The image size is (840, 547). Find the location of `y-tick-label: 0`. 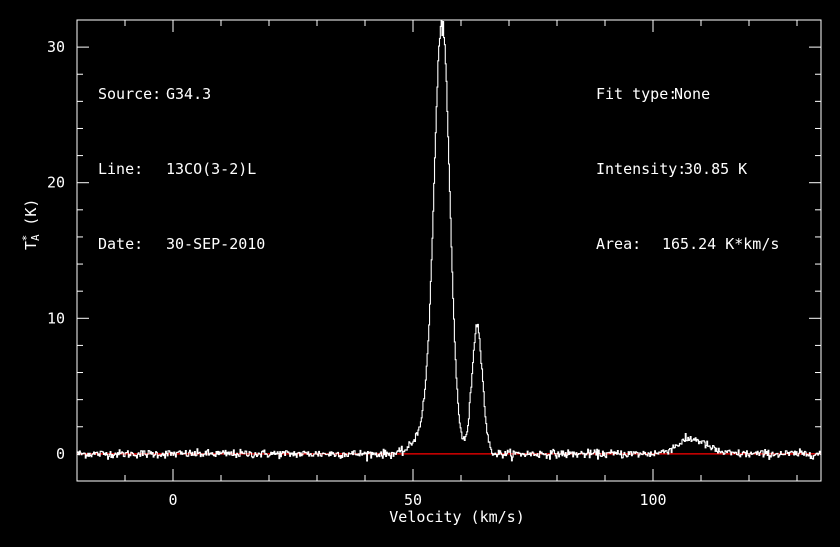

y-tick-label: 0 is located at coordinates (60, 454).